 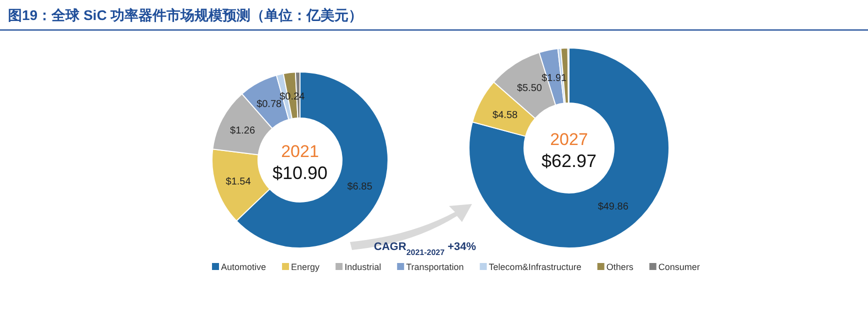 What do you see at coordinates (243, 131) in the screenshot?
I see `data-label: $1.26` at bounding box center [243, 131].